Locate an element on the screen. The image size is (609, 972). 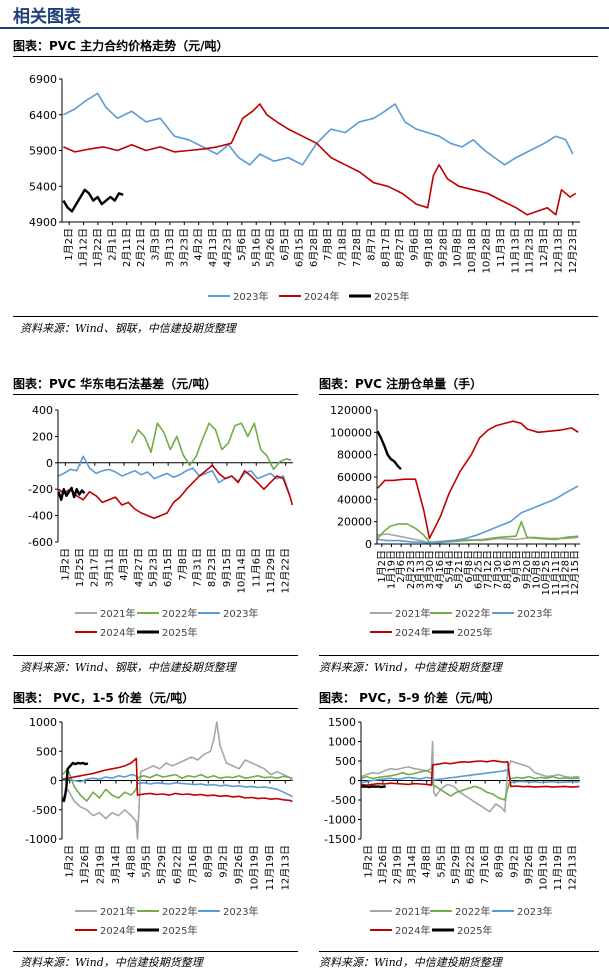
main-x-tick-label: 12月3日 is located at coordinates (544, 247).